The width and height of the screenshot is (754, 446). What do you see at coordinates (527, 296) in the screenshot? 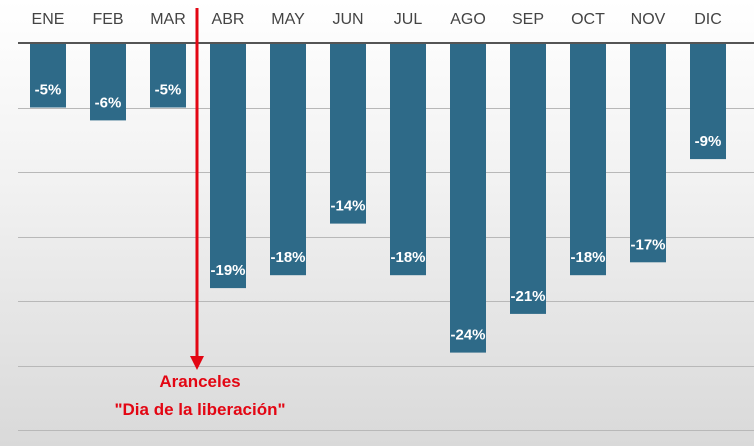
I see `value-label-sep: -21%` at bounding box center [527, 296].